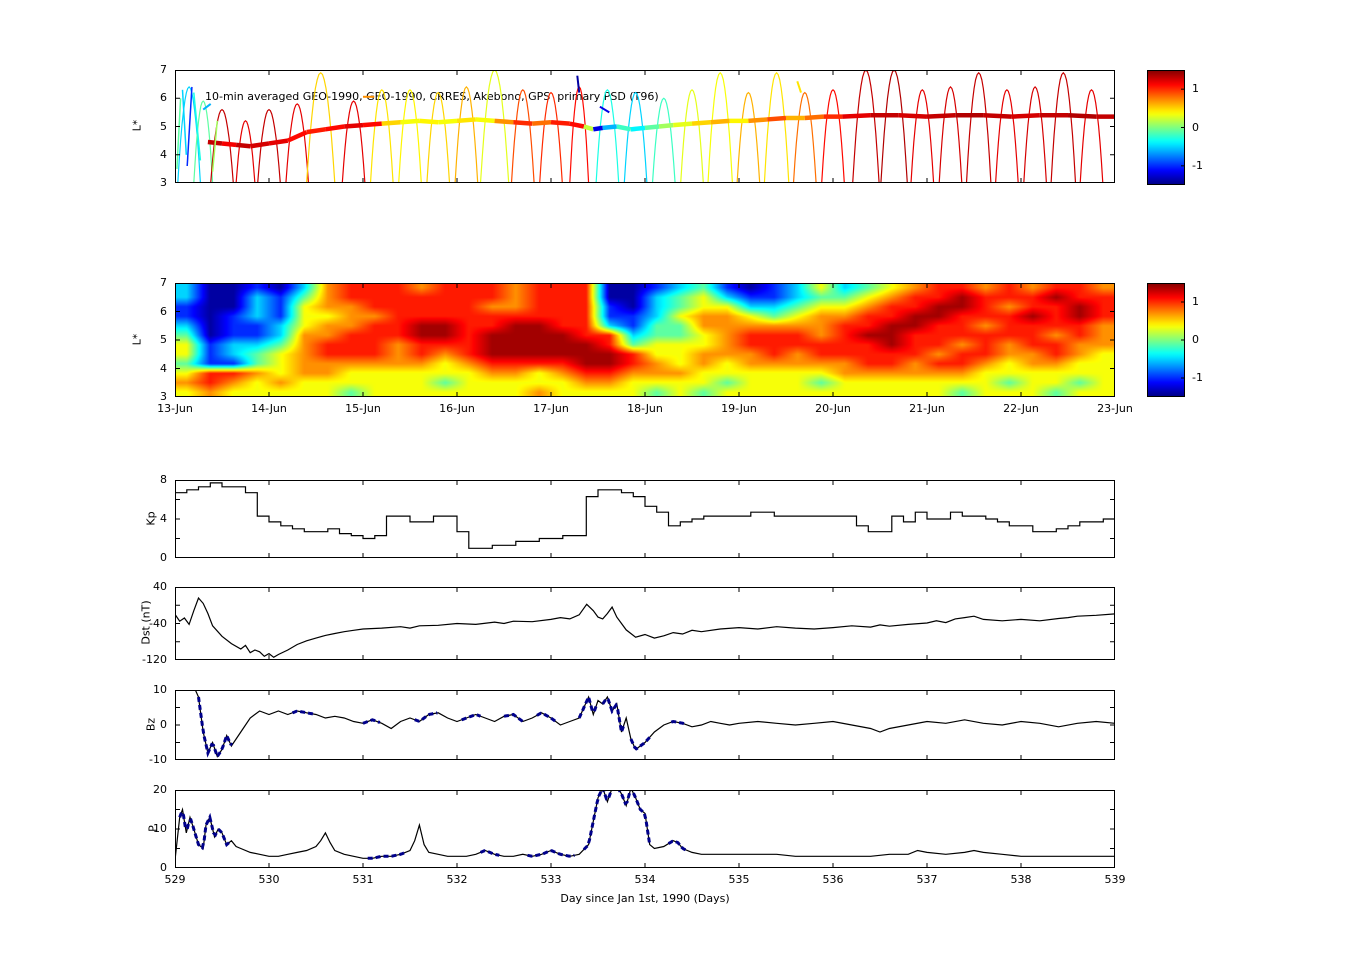  I want to click on y-tick-label: 8, so click(163, 479).